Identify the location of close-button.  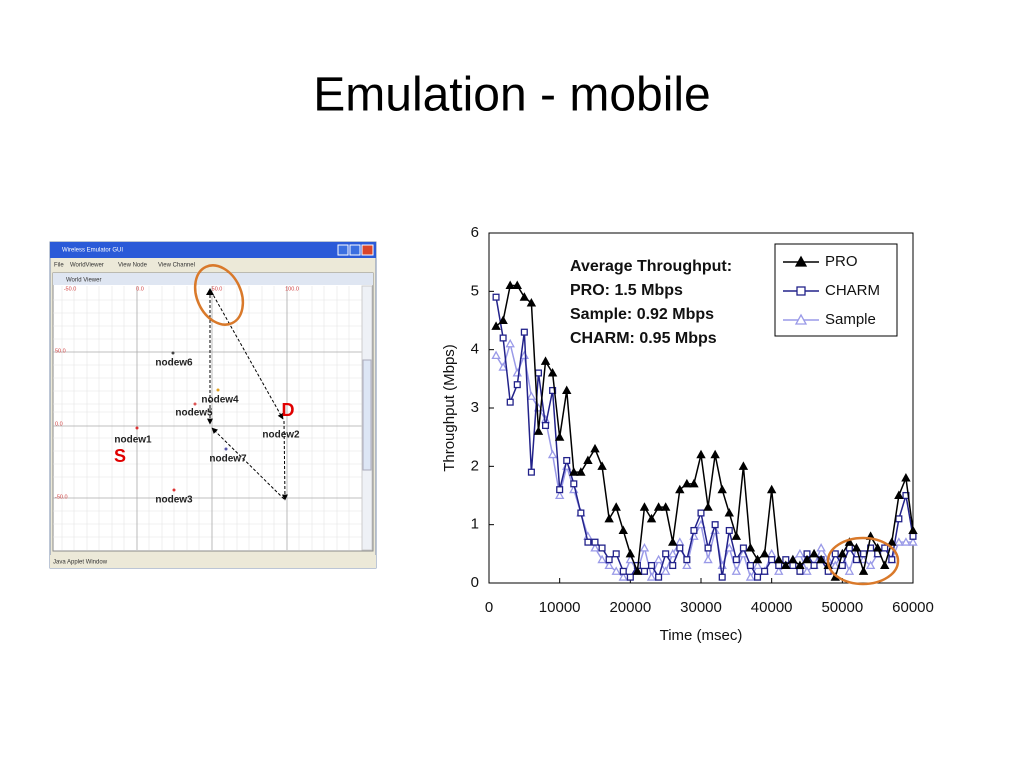
(367, 250).